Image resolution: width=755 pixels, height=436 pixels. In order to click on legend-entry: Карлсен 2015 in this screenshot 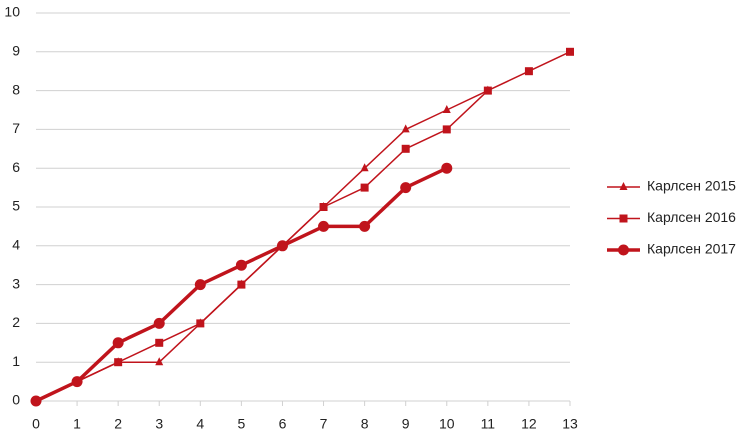, I will do `click(671, 186)`.